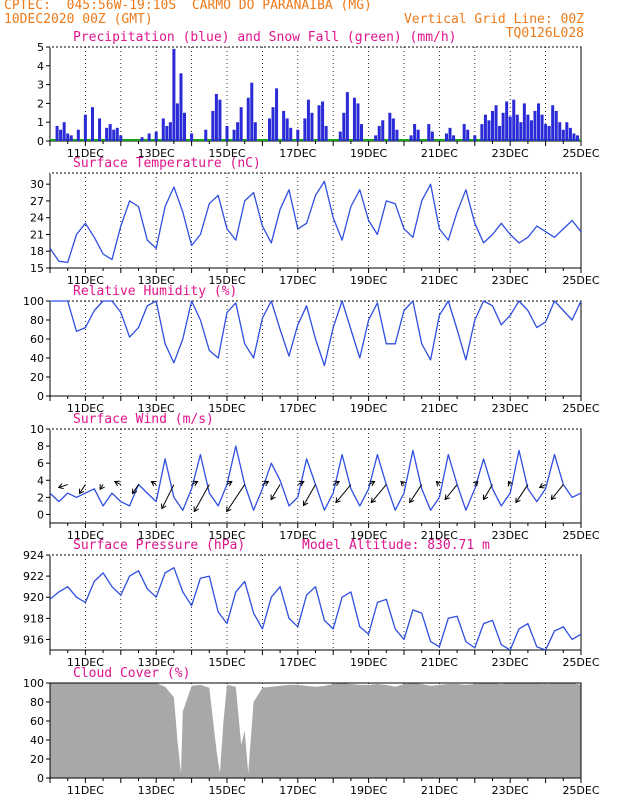 The height and width of the screenshot is (800, 618). What do you see at coordinates (315, 609) in the screenshot?
I see `series-line-pressure` at bounding box center [315, 609].